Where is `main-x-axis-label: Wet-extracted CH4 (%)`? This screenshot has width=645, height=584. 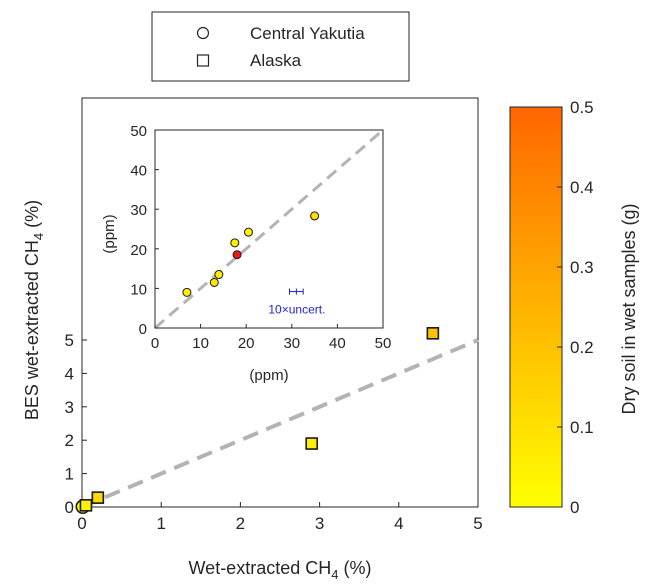 main-x-axis-label: Wet-extracted CH4 (%) is located at coordinates (280, 570).